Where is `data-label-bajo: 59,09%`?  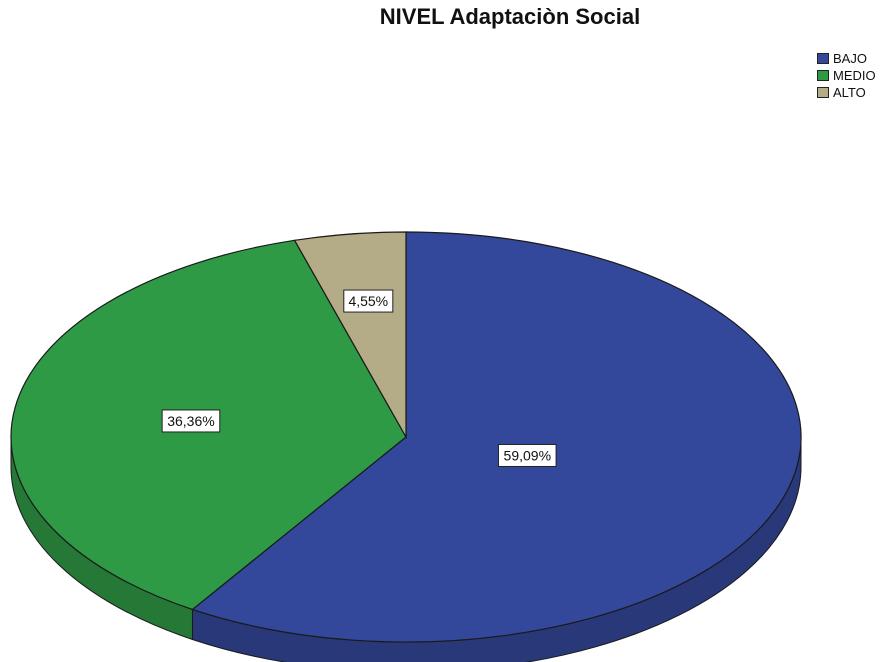 data-label-bajo: 59,09% is located at coordinates (527, 455).